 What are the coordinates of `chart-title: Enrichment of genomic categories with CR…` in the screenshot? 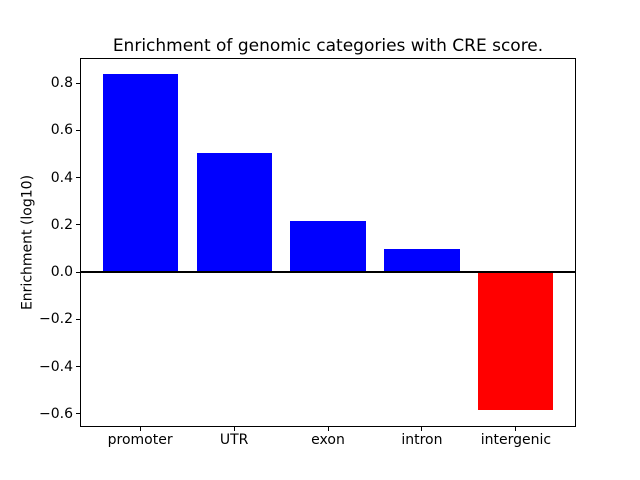 It's located at (328, 46).